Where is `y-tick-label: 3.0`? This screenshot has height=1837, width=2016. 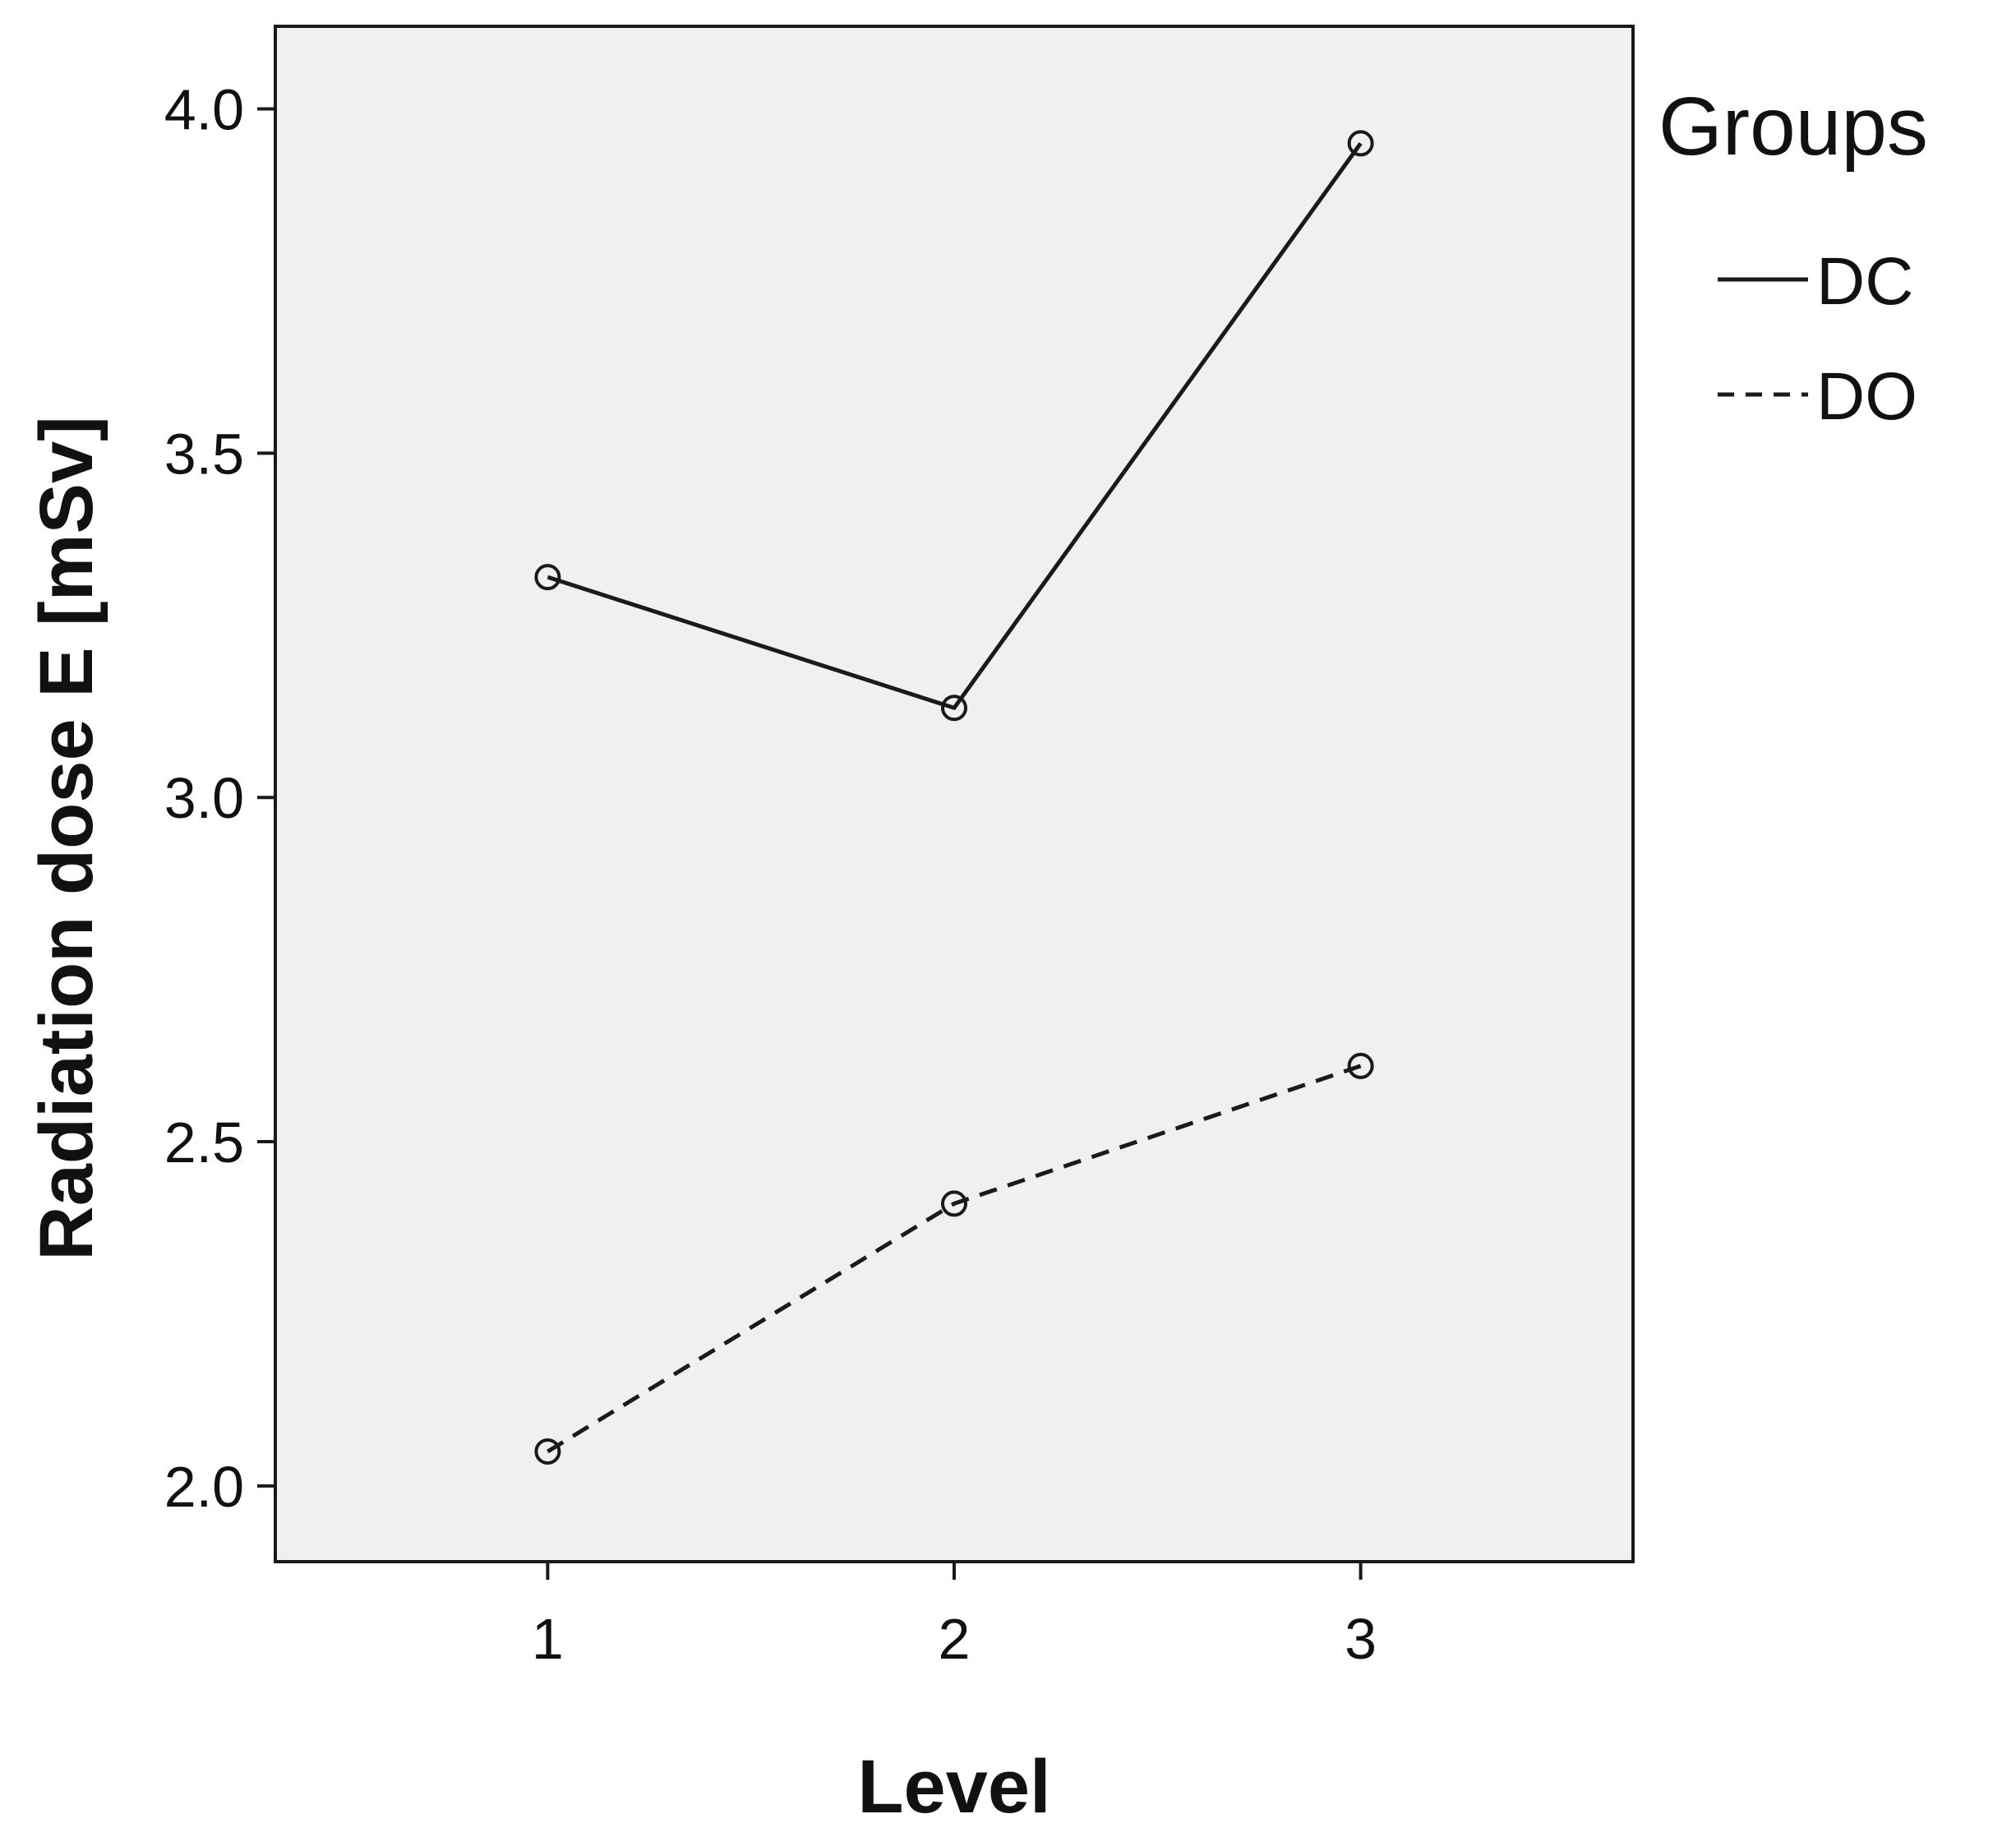
y-tick-label: 3.0 is located at coordinates (204, 798).